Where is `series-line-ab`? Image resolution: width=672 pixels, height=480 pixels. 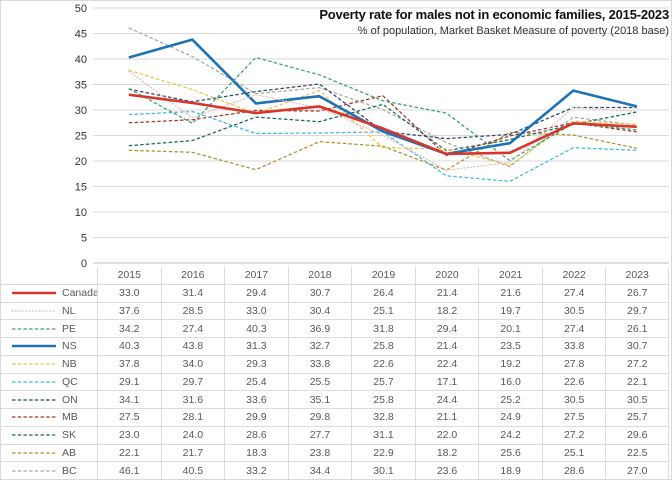
series-line-ab is located at coordinates (382, 151).